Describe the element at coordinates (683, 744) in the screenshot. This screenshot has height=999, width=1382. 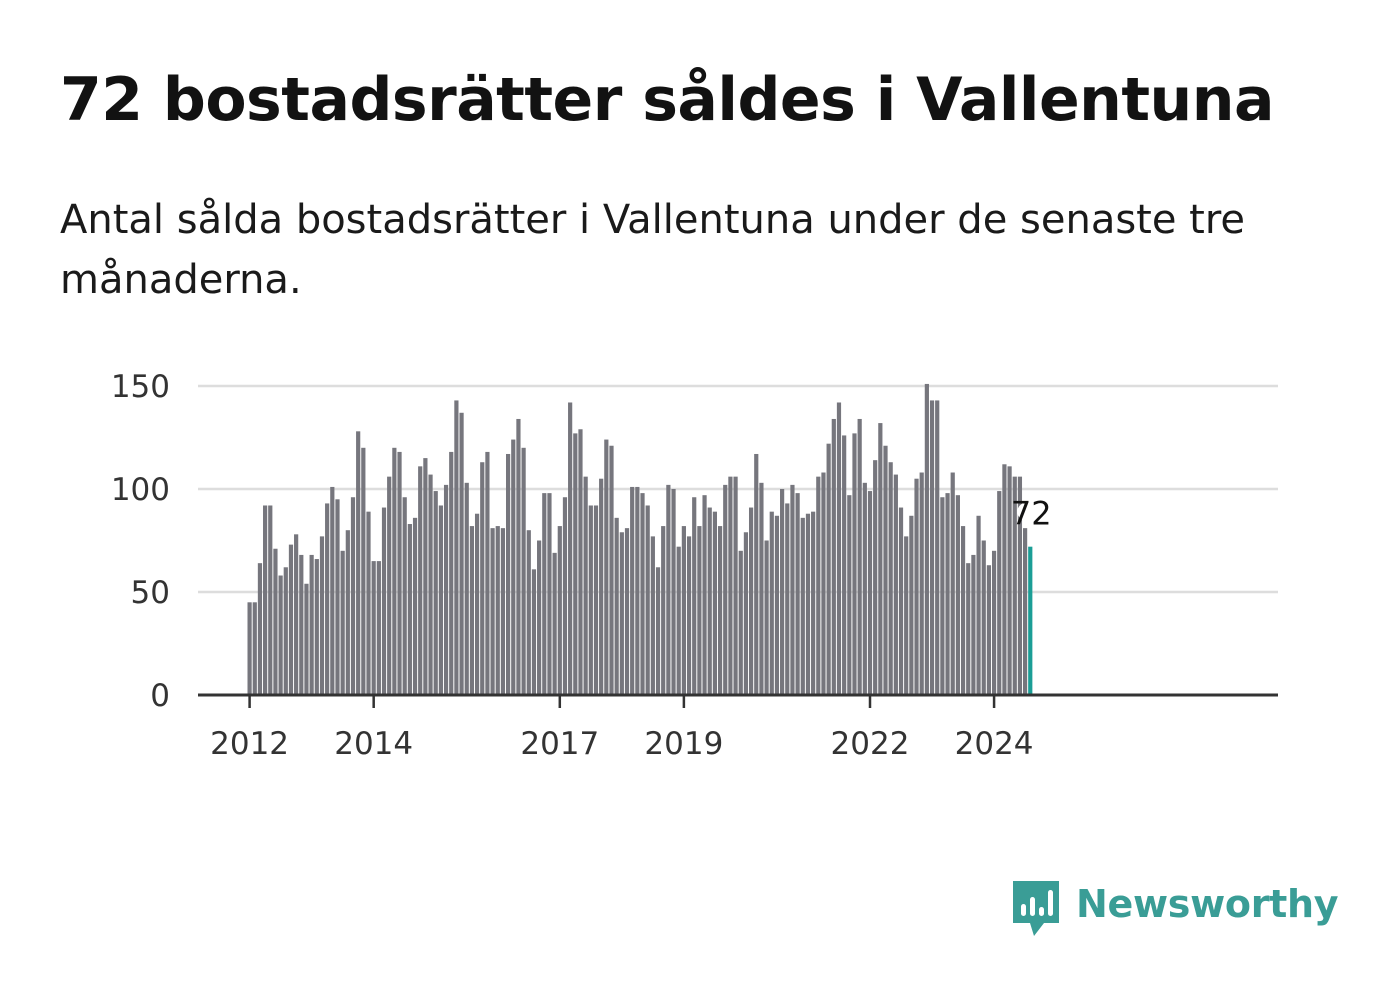
I see `x-tick-label-2019: 2019` at that location.